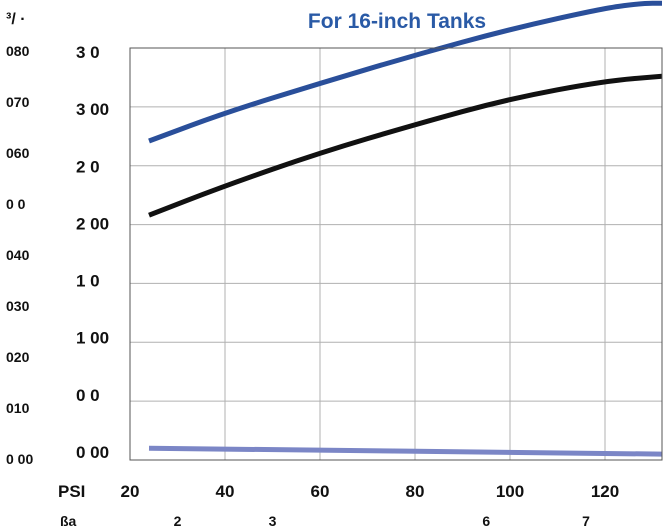 This screenshot has width=670, height=531. Describe the element at coordinates (68, 521) in the screenshot. I see `x-axis-secondary-label: ßa` at that location.